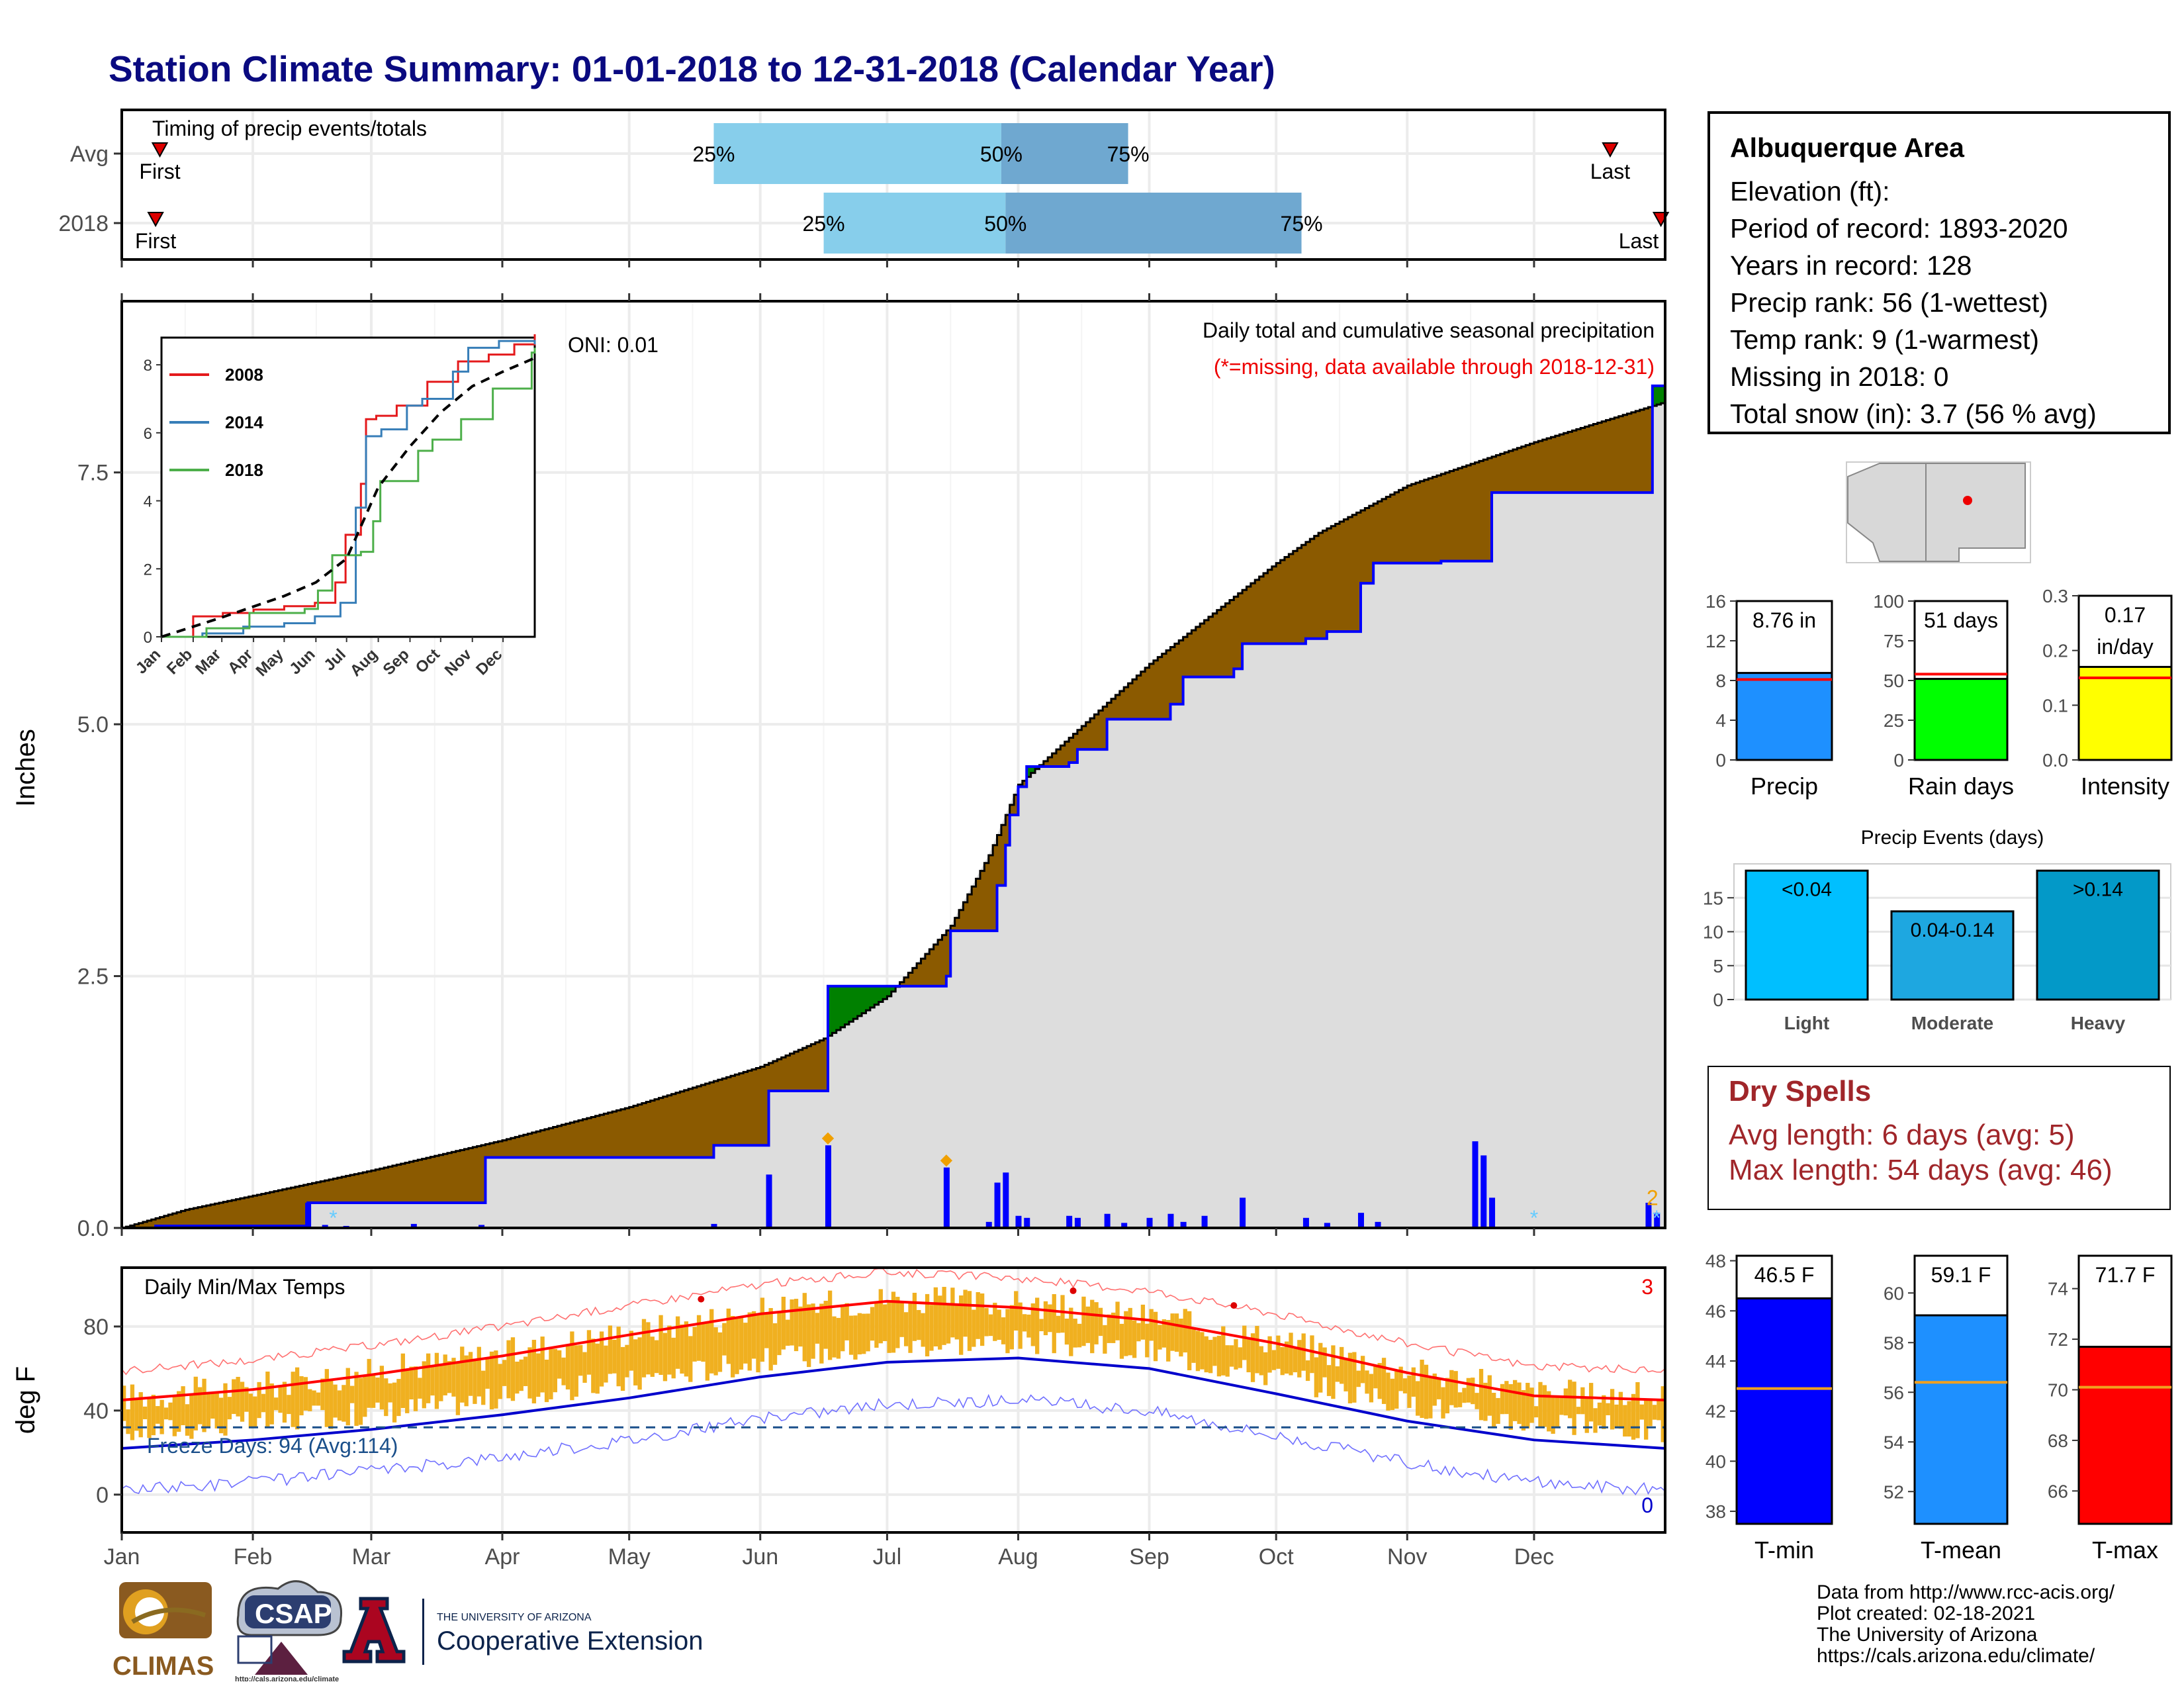 Image resolution: width=2184 pixels, height=1688 pixels. I want to click on month-label-Sep: Sep, so click(1149, 1557).